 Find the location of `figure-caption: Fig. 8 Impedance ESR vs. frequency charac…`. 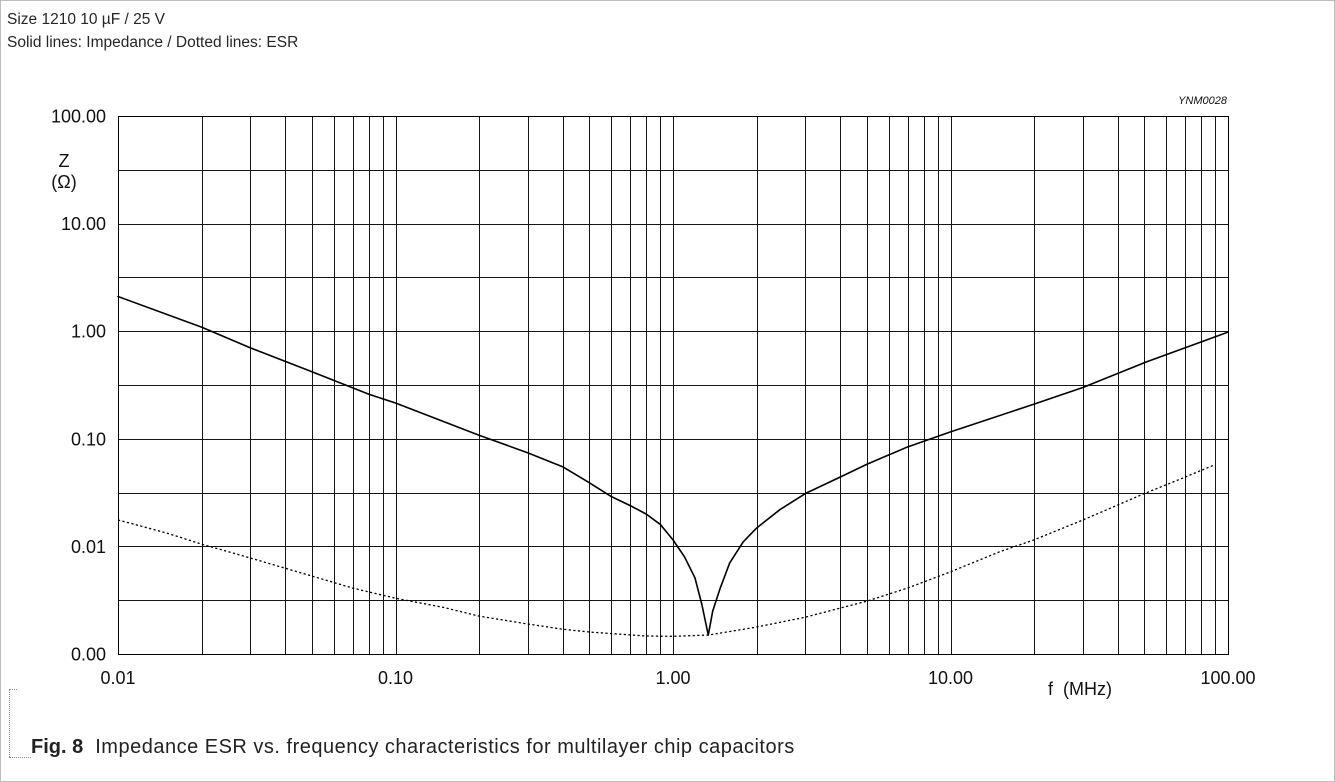

figure-caption: Fig. 8 Impedance ESR vs. frequency charac… is located at coordinates (413, 747).